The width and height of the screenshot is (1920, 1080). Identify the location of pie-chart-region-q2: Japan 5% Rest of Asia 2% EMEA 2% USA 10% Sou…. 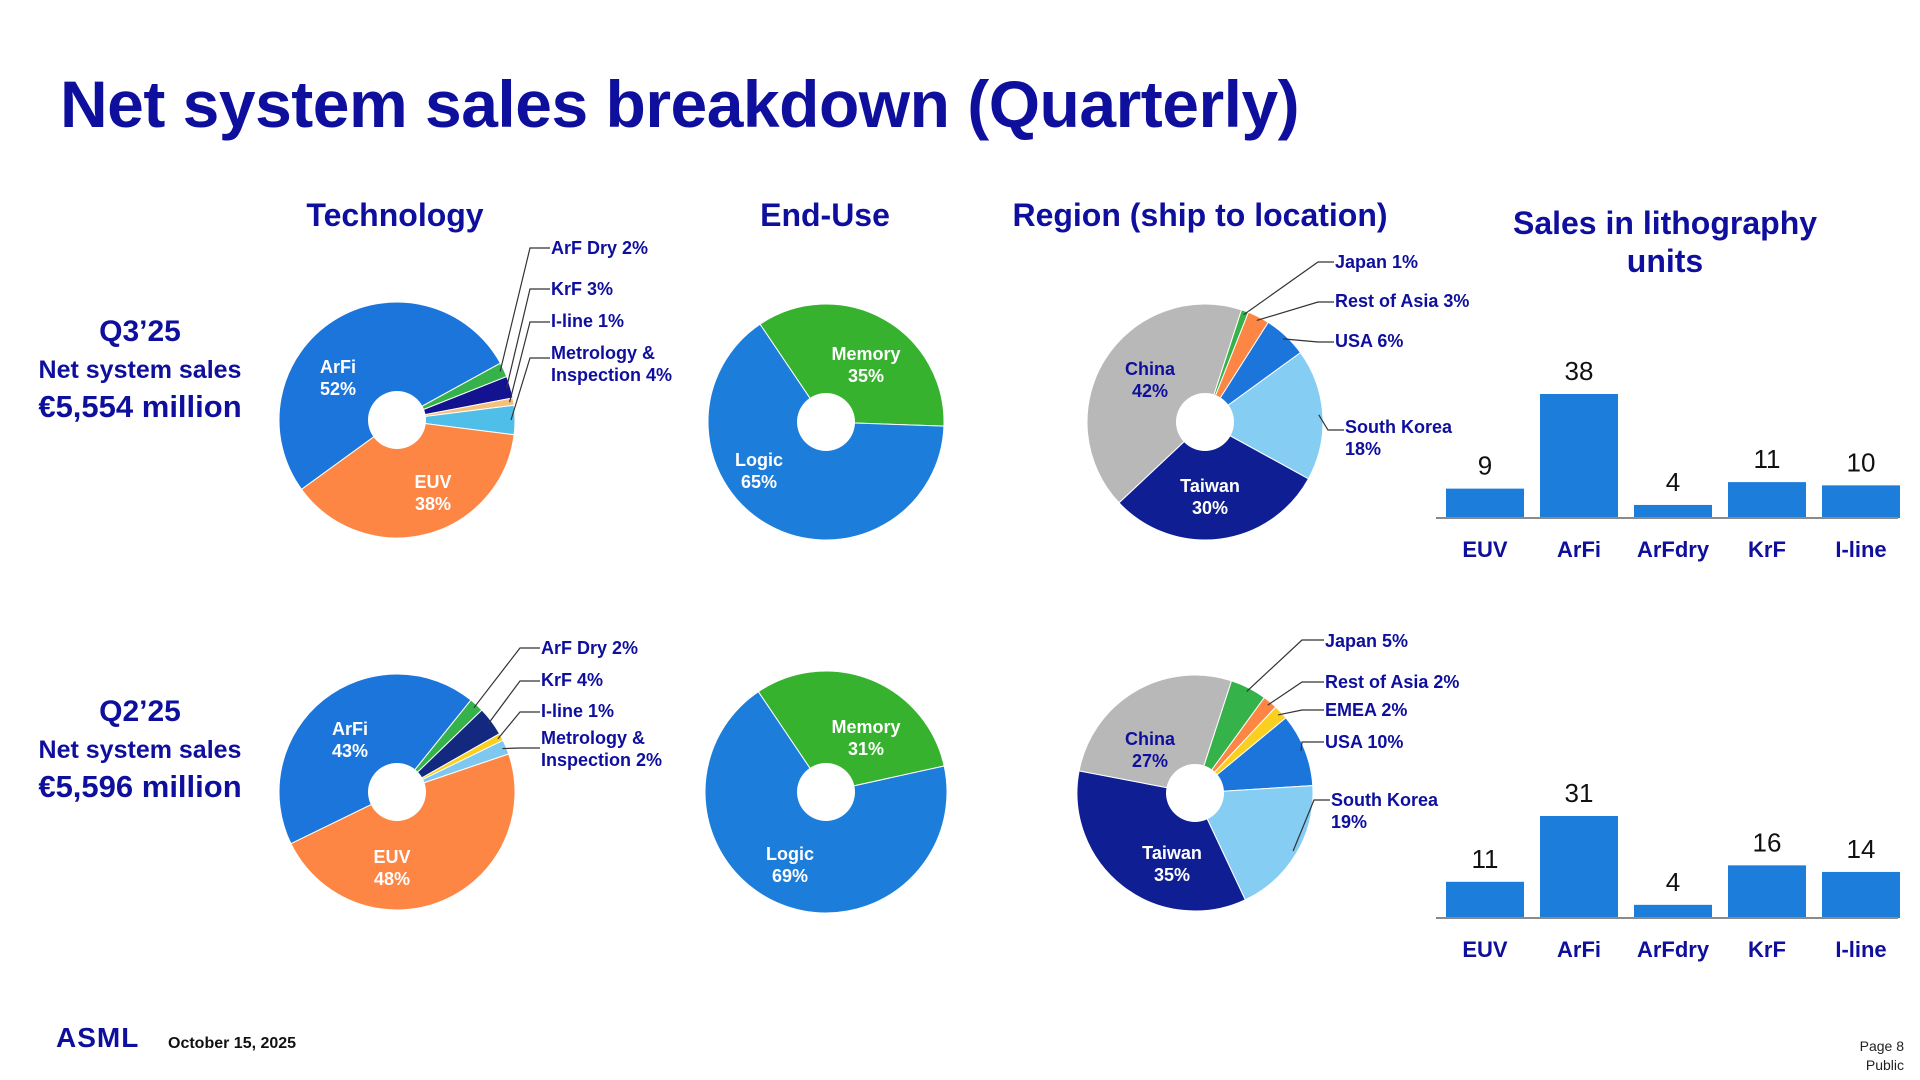
(1267, 771).